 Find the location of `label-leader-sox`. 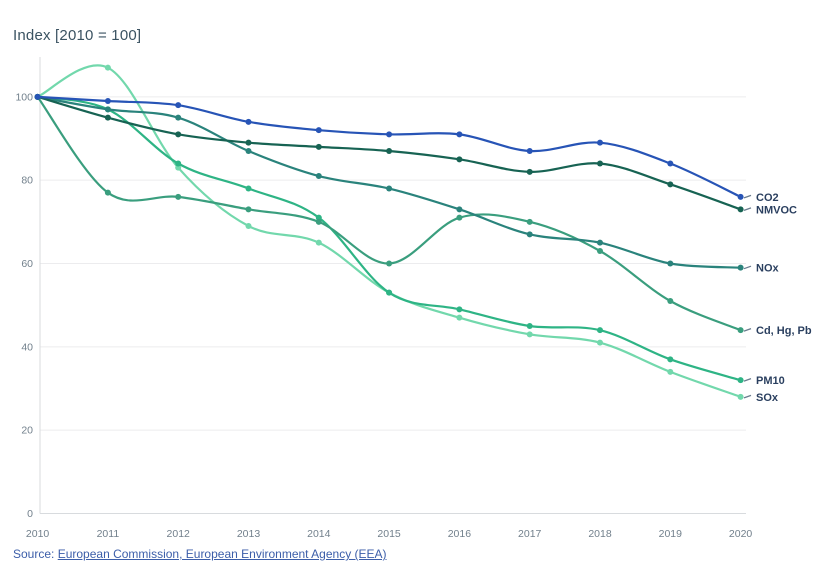

label-leader-sox is located at coordinates (747, 396).